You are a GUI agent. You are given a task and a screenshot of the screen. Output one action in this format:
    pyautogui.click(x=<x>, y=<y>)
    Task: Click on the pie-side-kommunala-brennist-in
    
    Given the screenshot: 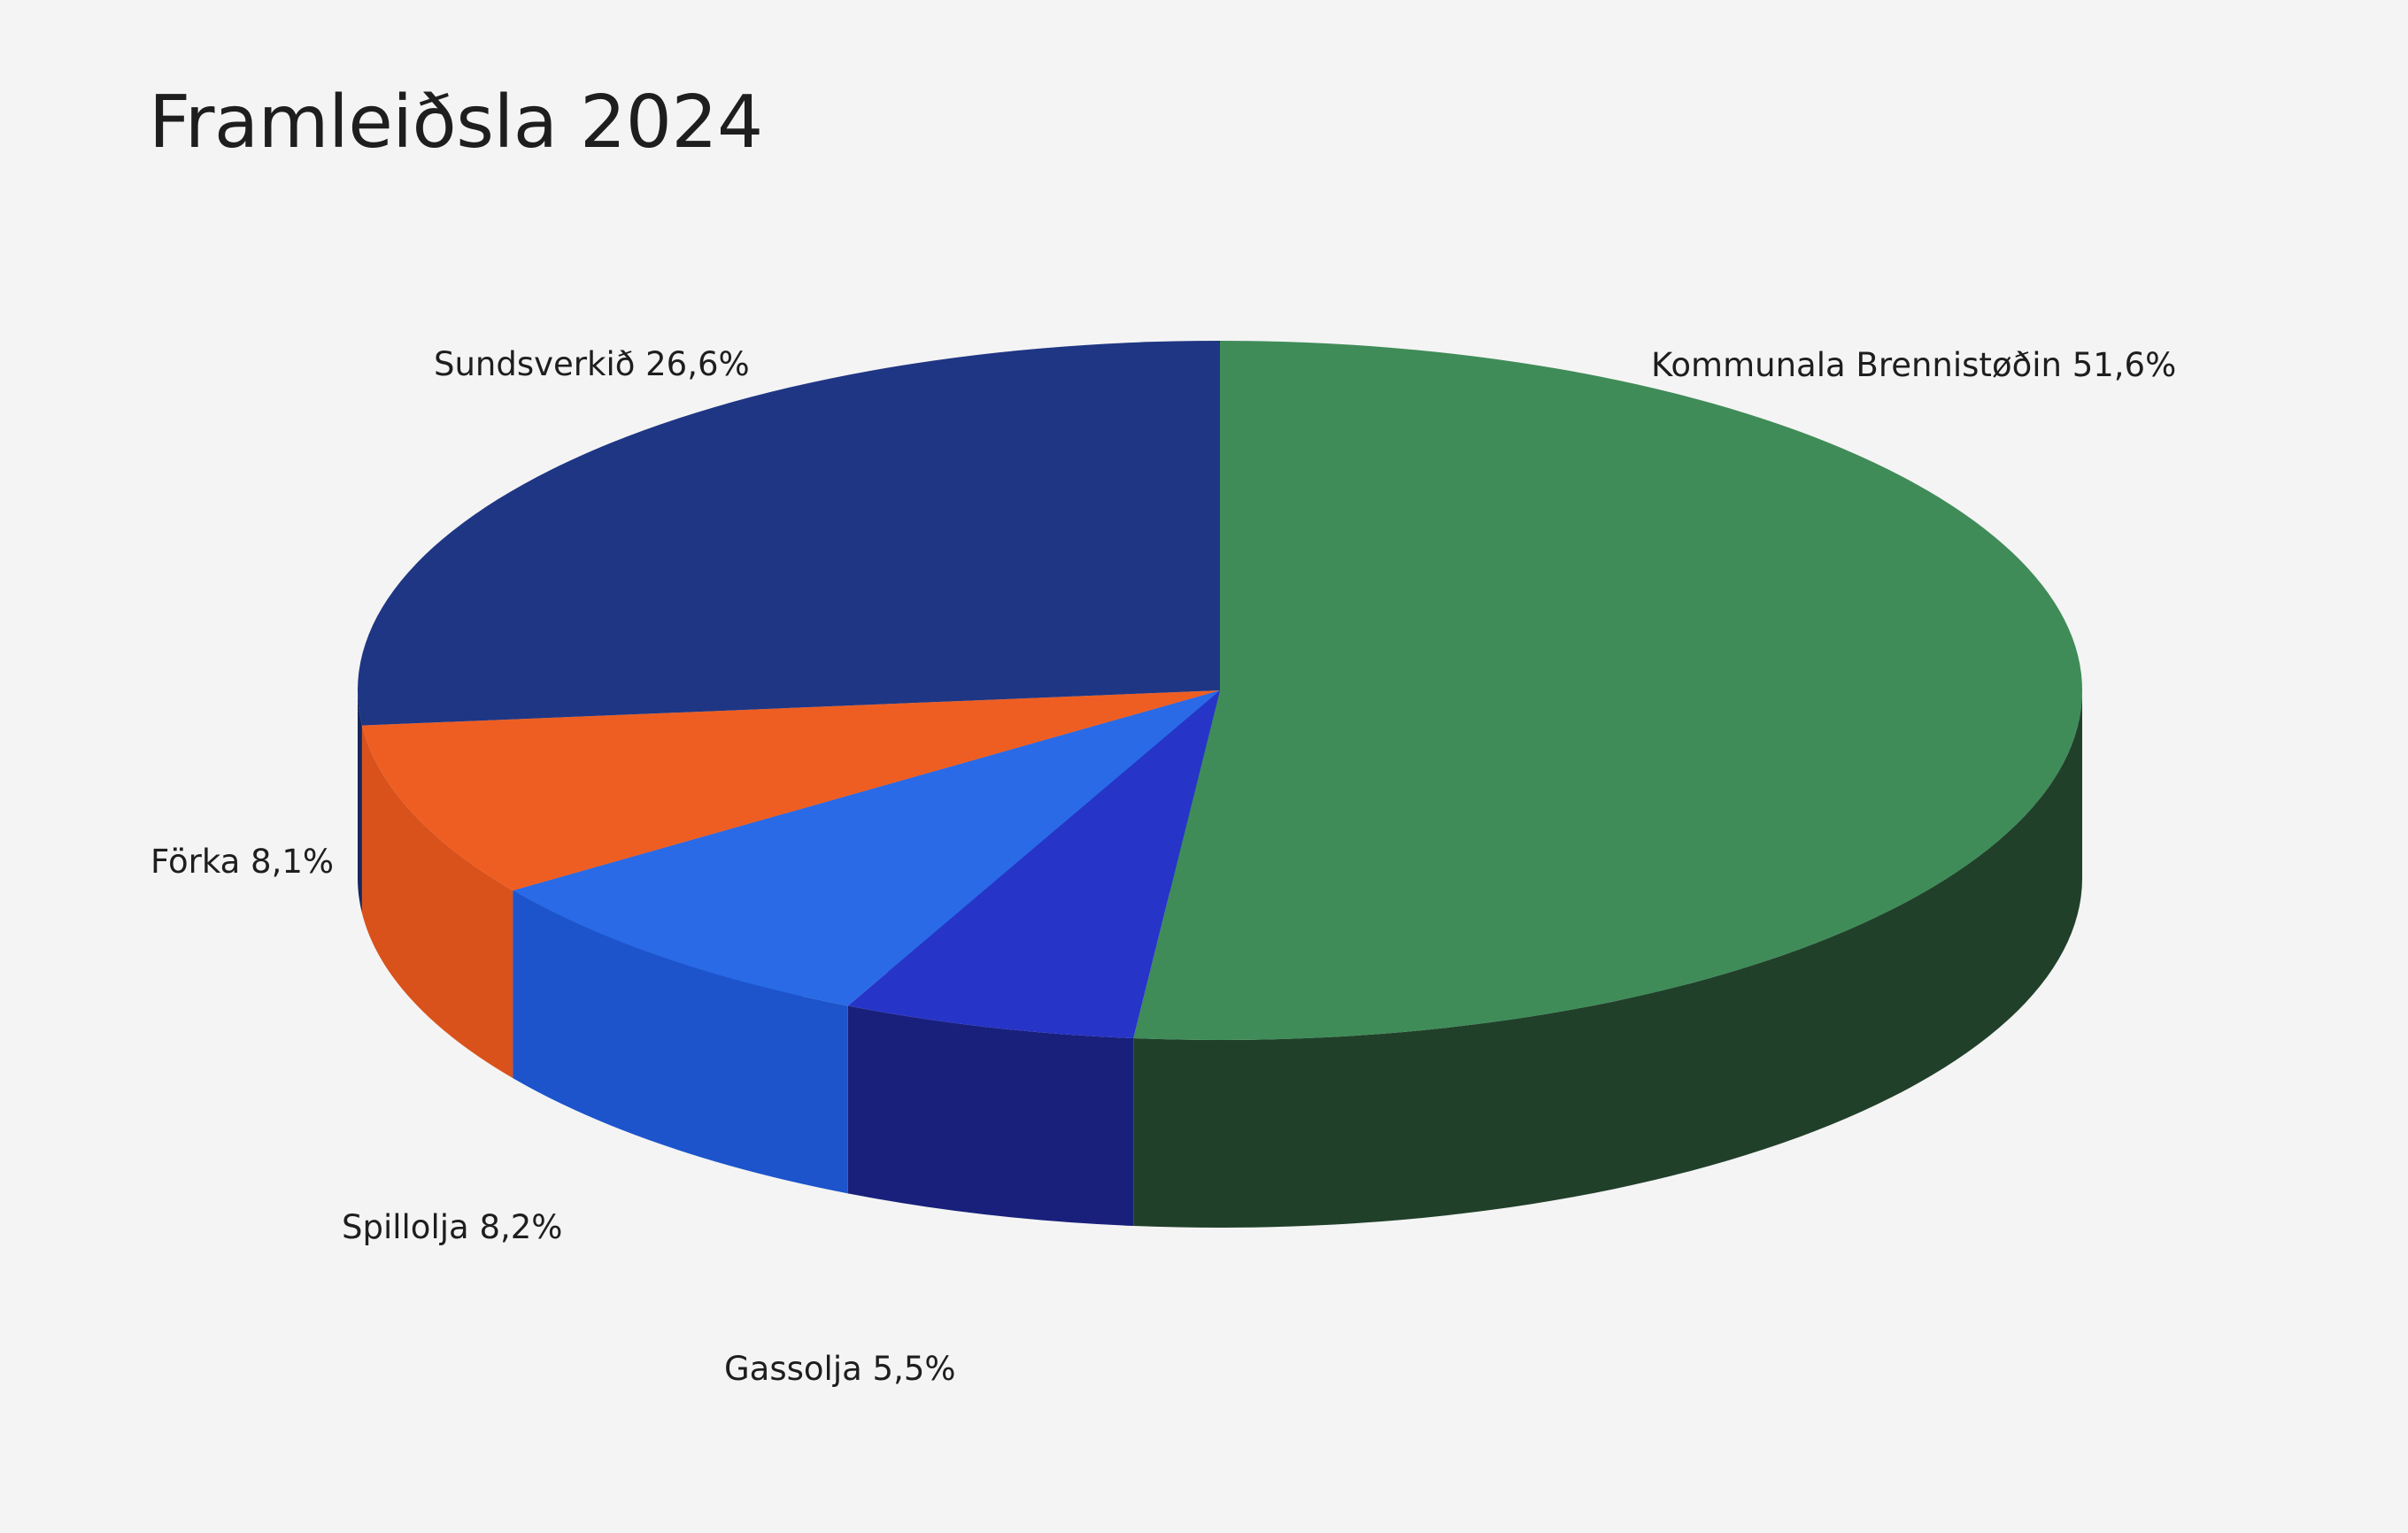 What is the action you would take?
    pyautogui.click(x=1607, y=959)
    